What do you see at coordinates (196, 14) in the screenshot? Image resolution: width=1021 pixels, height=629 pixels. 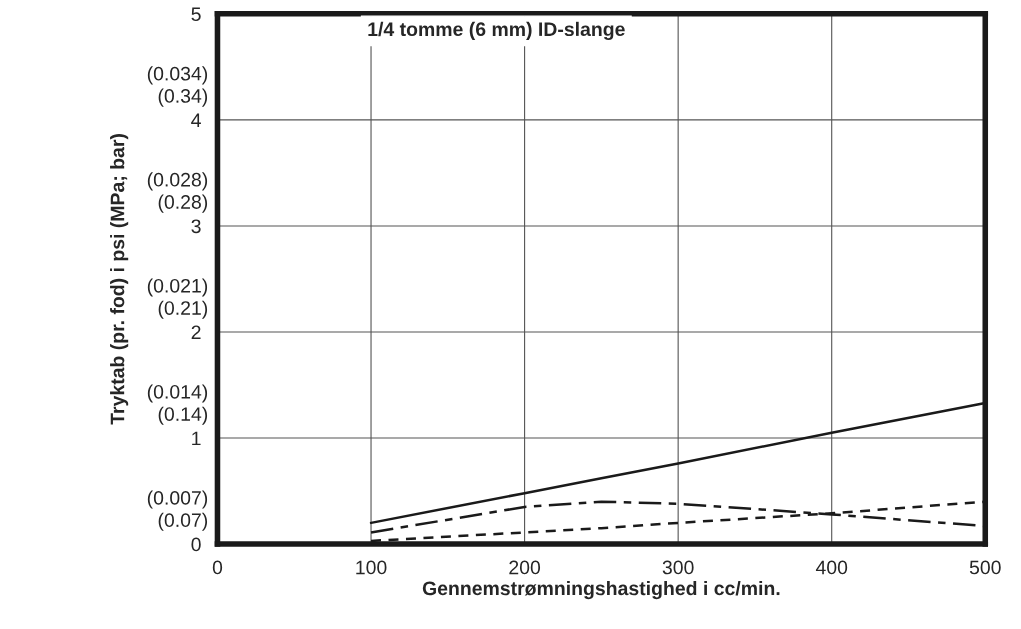 I see `y-tick-label: 5` at bounding box center [196, 14].